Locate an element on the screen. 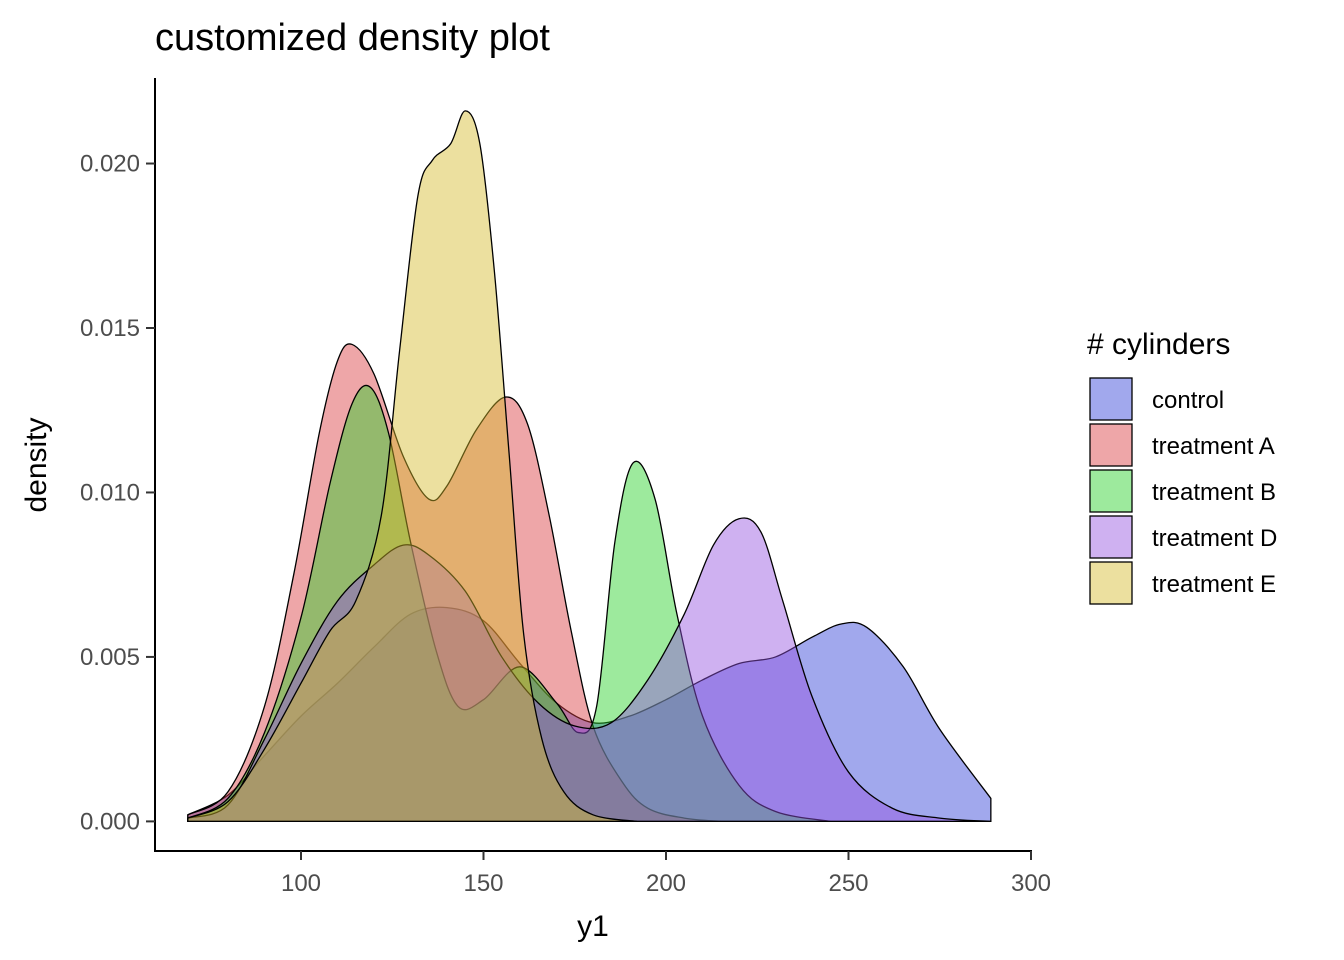  legend-title: # cylinders is located at coordinates (1158, 344).